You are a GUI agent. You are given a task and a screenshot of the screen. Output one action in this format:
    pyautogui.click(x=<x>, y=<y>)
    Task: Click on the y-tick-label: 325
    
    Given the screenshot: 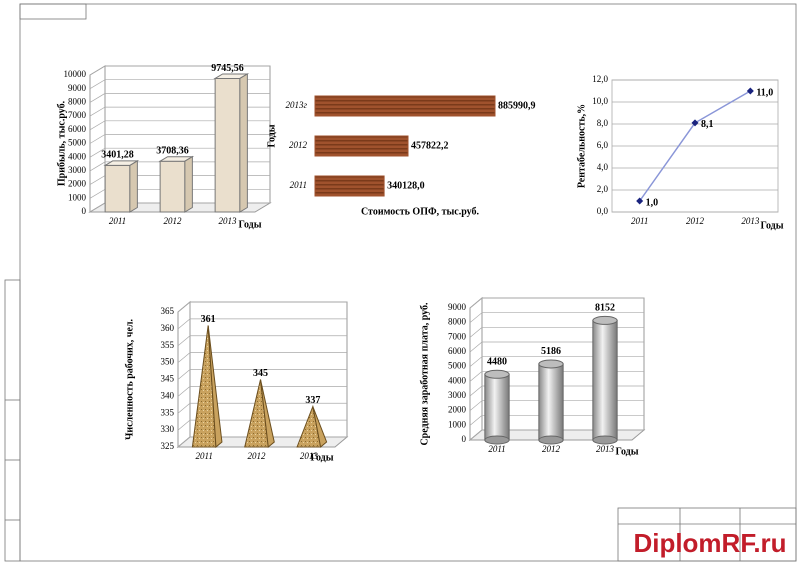 What is the action you would take?
    pyautogui.click(x=168, y=446)
    